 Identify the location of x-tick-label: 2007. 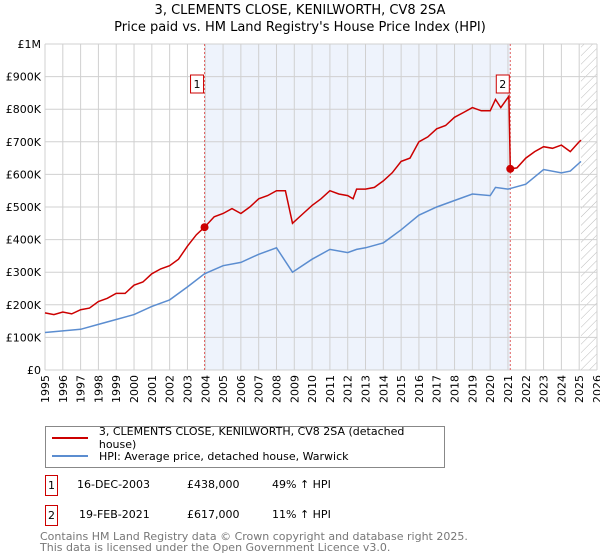
(259, 389).